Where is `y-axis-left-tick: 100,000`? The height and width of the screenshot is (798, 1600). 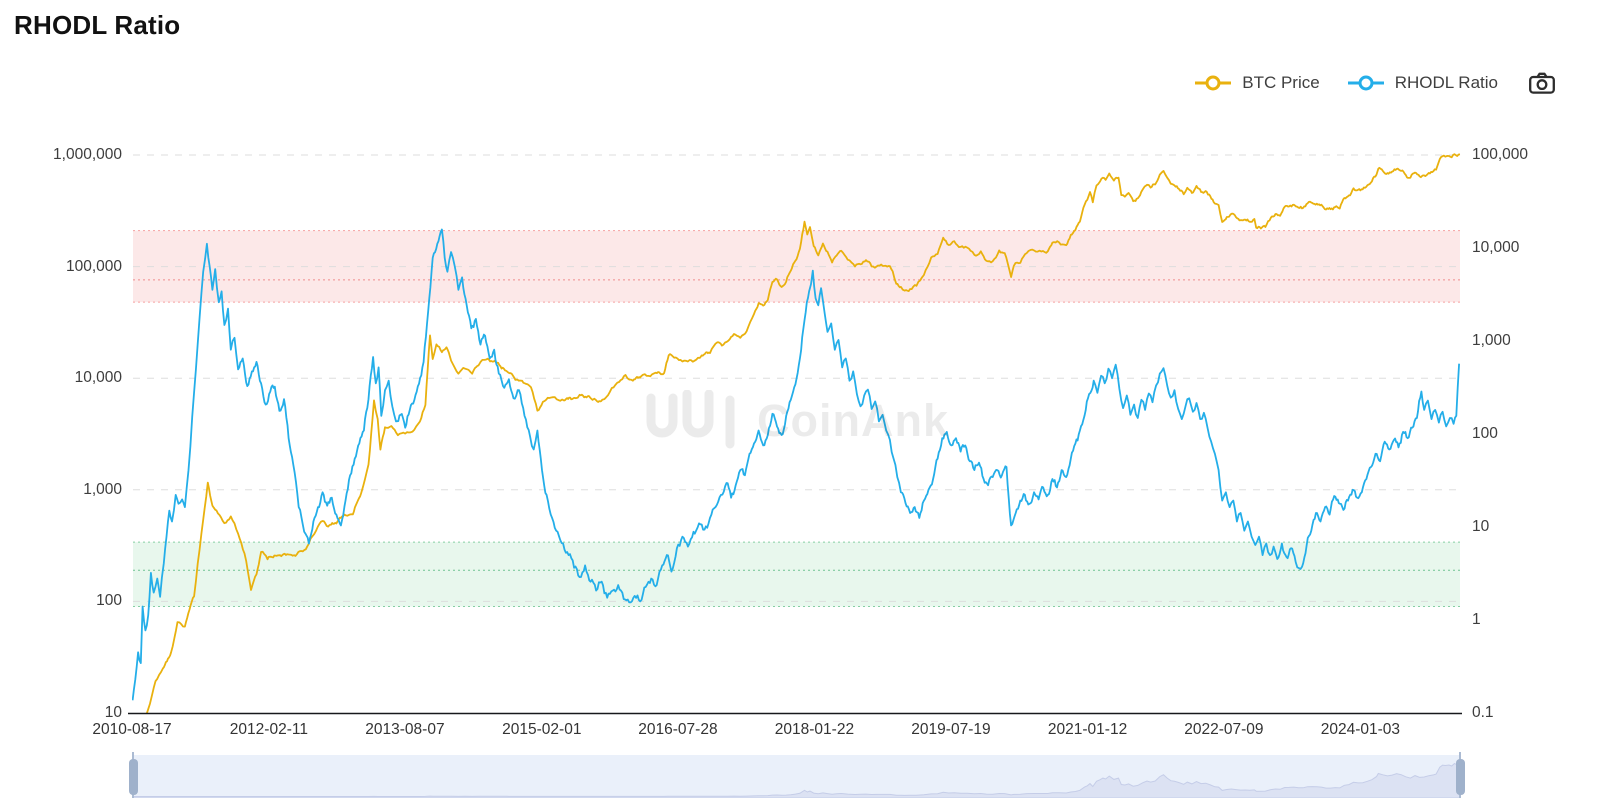 y-axis-left-tick: 100,000 is located at coordinates (93, 266).